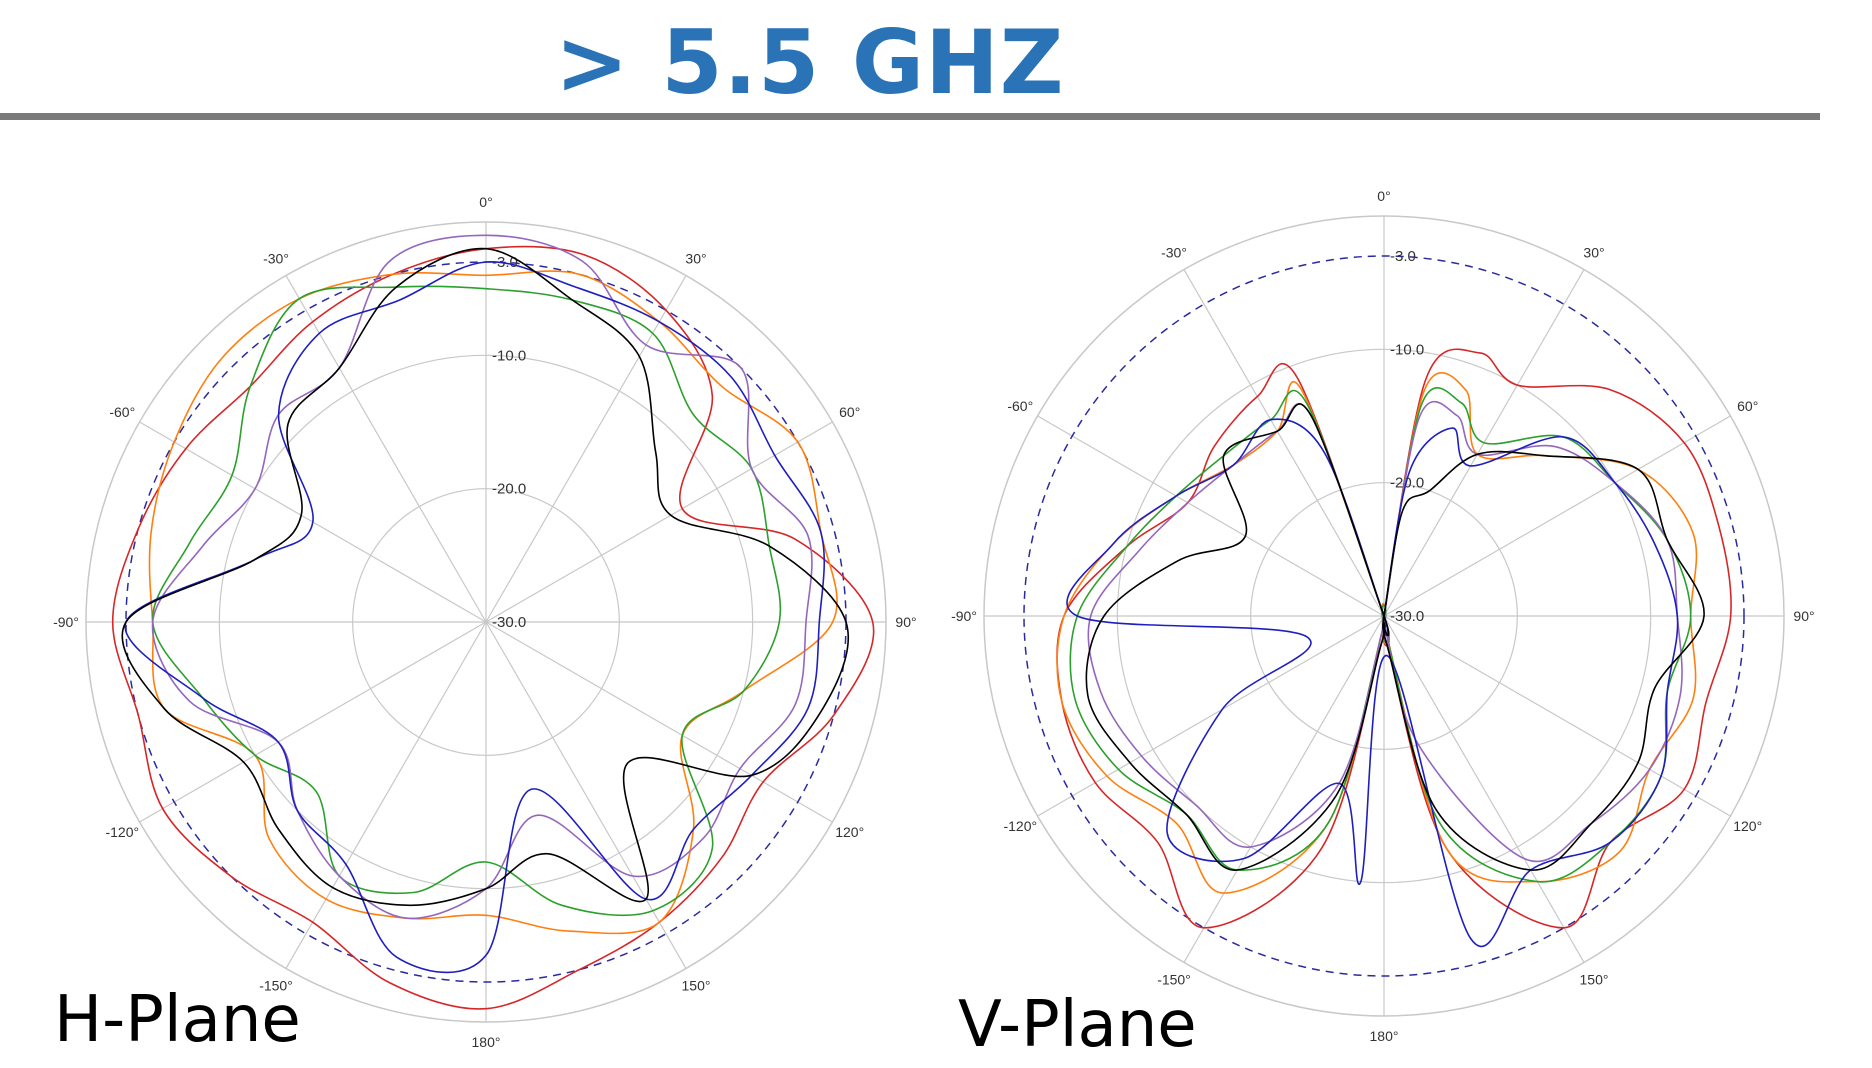 The image size is (1872, 1068). I want to click on v-plane-angle-label-9: -90°, so click(964, 616).